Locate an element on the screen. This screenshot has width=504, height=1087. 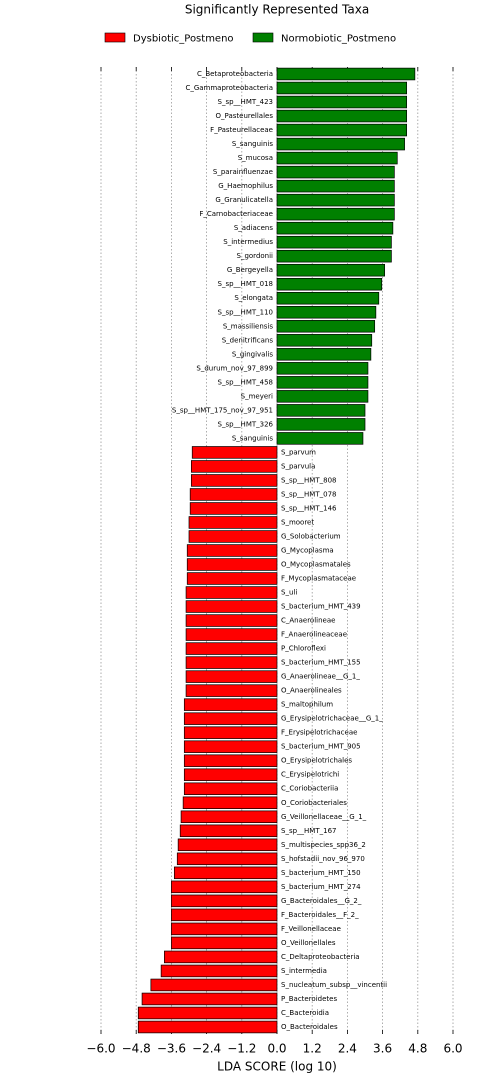
category-label: S_sp__HMT_078 is located at coordinates (308, 494).